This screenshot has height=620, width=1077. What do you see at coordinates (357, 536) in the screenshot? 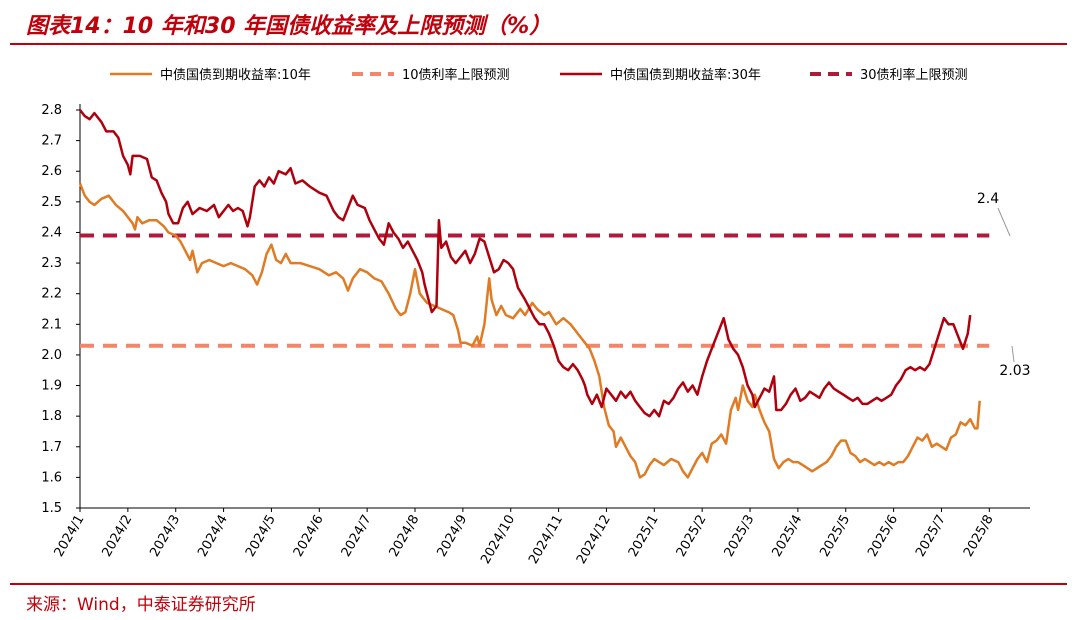
I see `x-tick-label: 2024/7` at bounding box center [357, 536].